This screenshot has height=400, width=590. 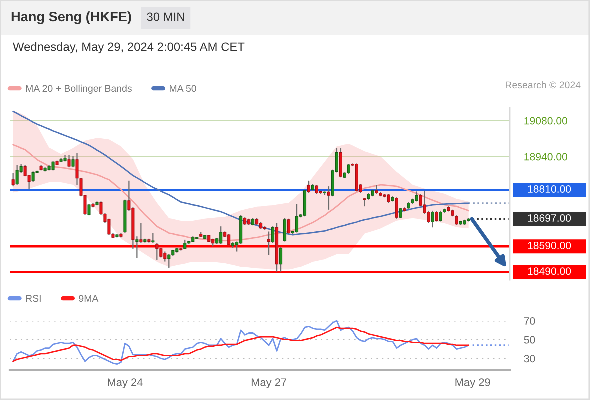 I want to click on legend-label: MA 50, so click(x=183, y=88).